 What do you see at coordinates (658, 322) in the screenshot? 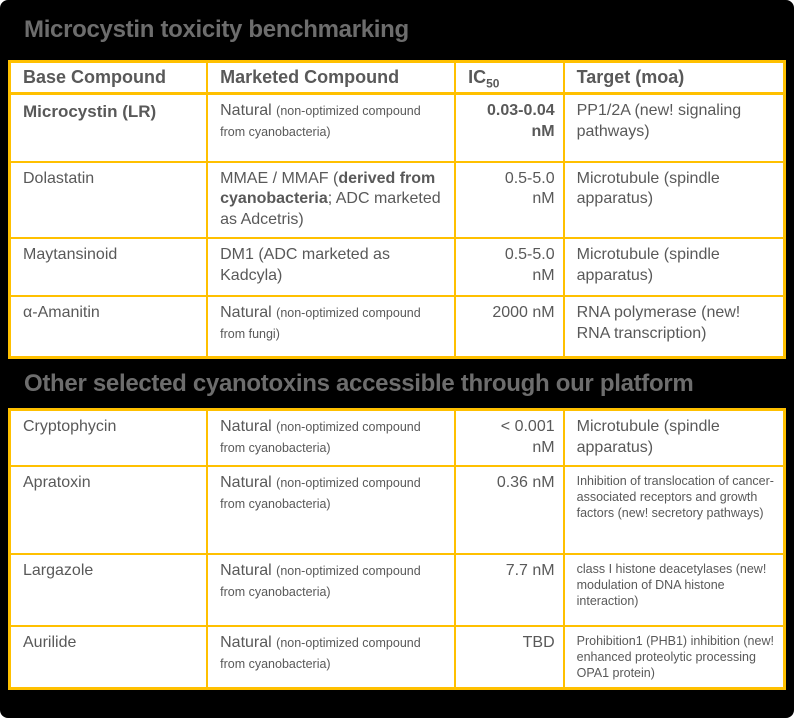
I see `target-text-segment: RNA polymerase (new! RNA transcription)` at bounding box center [658, 322].